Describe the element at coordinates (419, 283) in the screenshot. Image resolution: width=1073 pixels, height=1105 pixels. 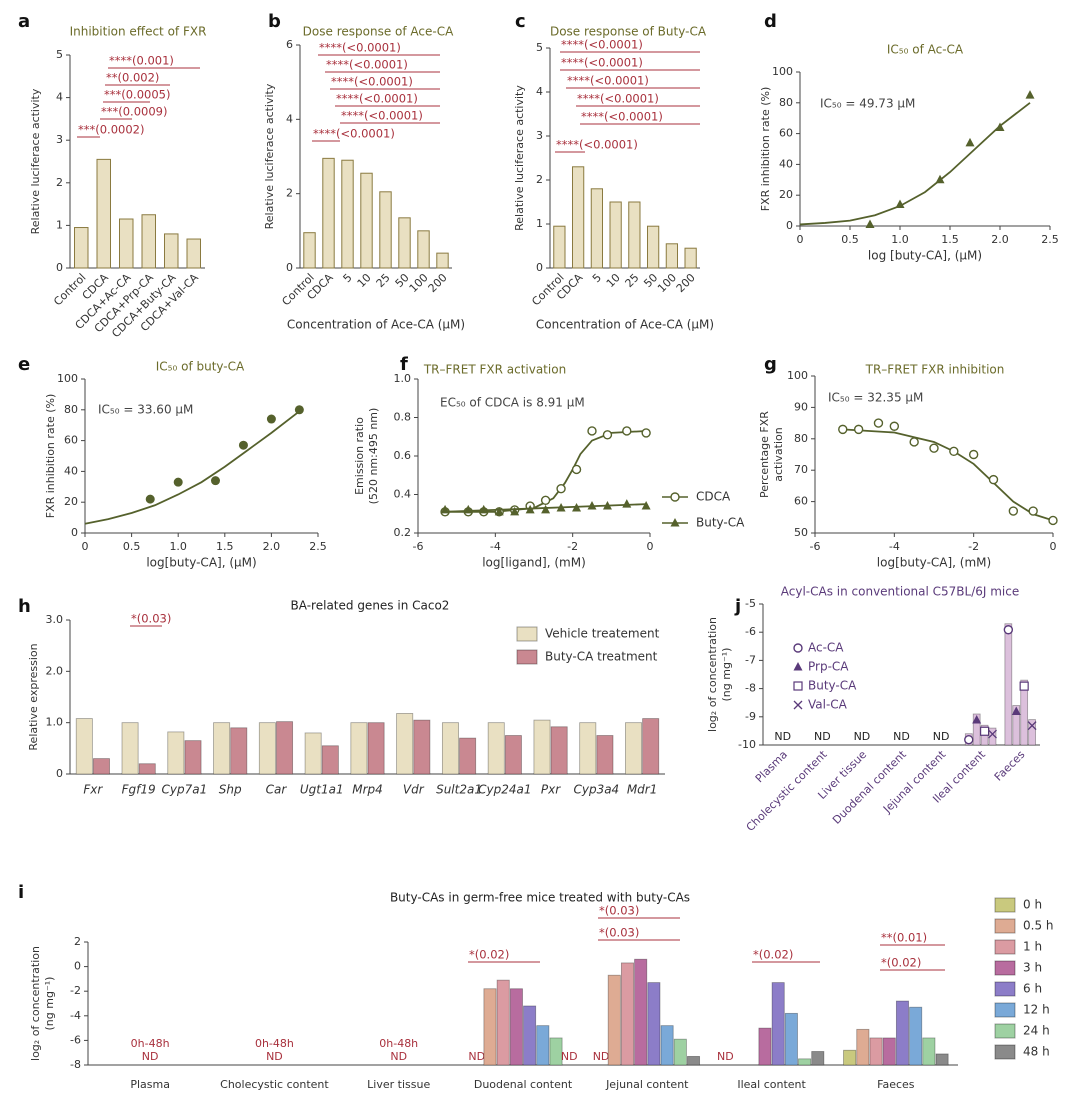
I see `x-tick-label: 100` at that location.